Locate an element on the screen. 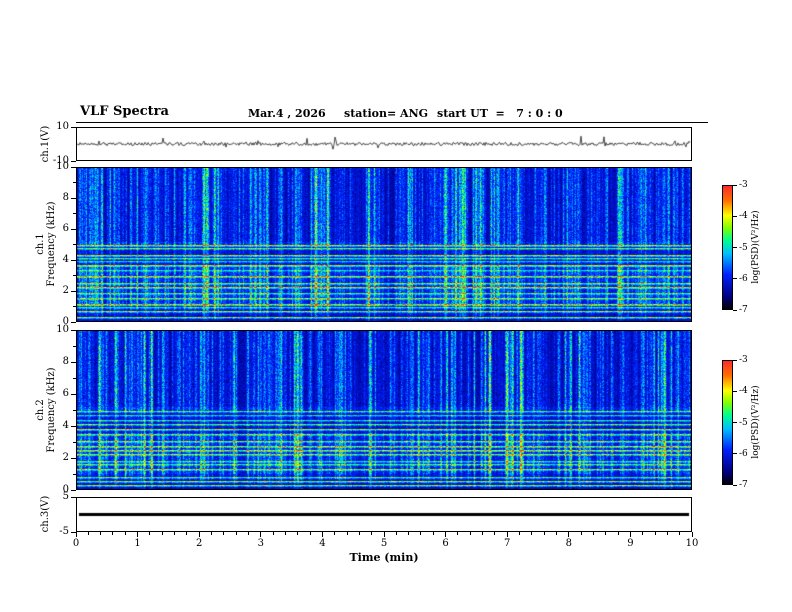  plot-title: VLF Spectra is located at coordinates (124, 111).